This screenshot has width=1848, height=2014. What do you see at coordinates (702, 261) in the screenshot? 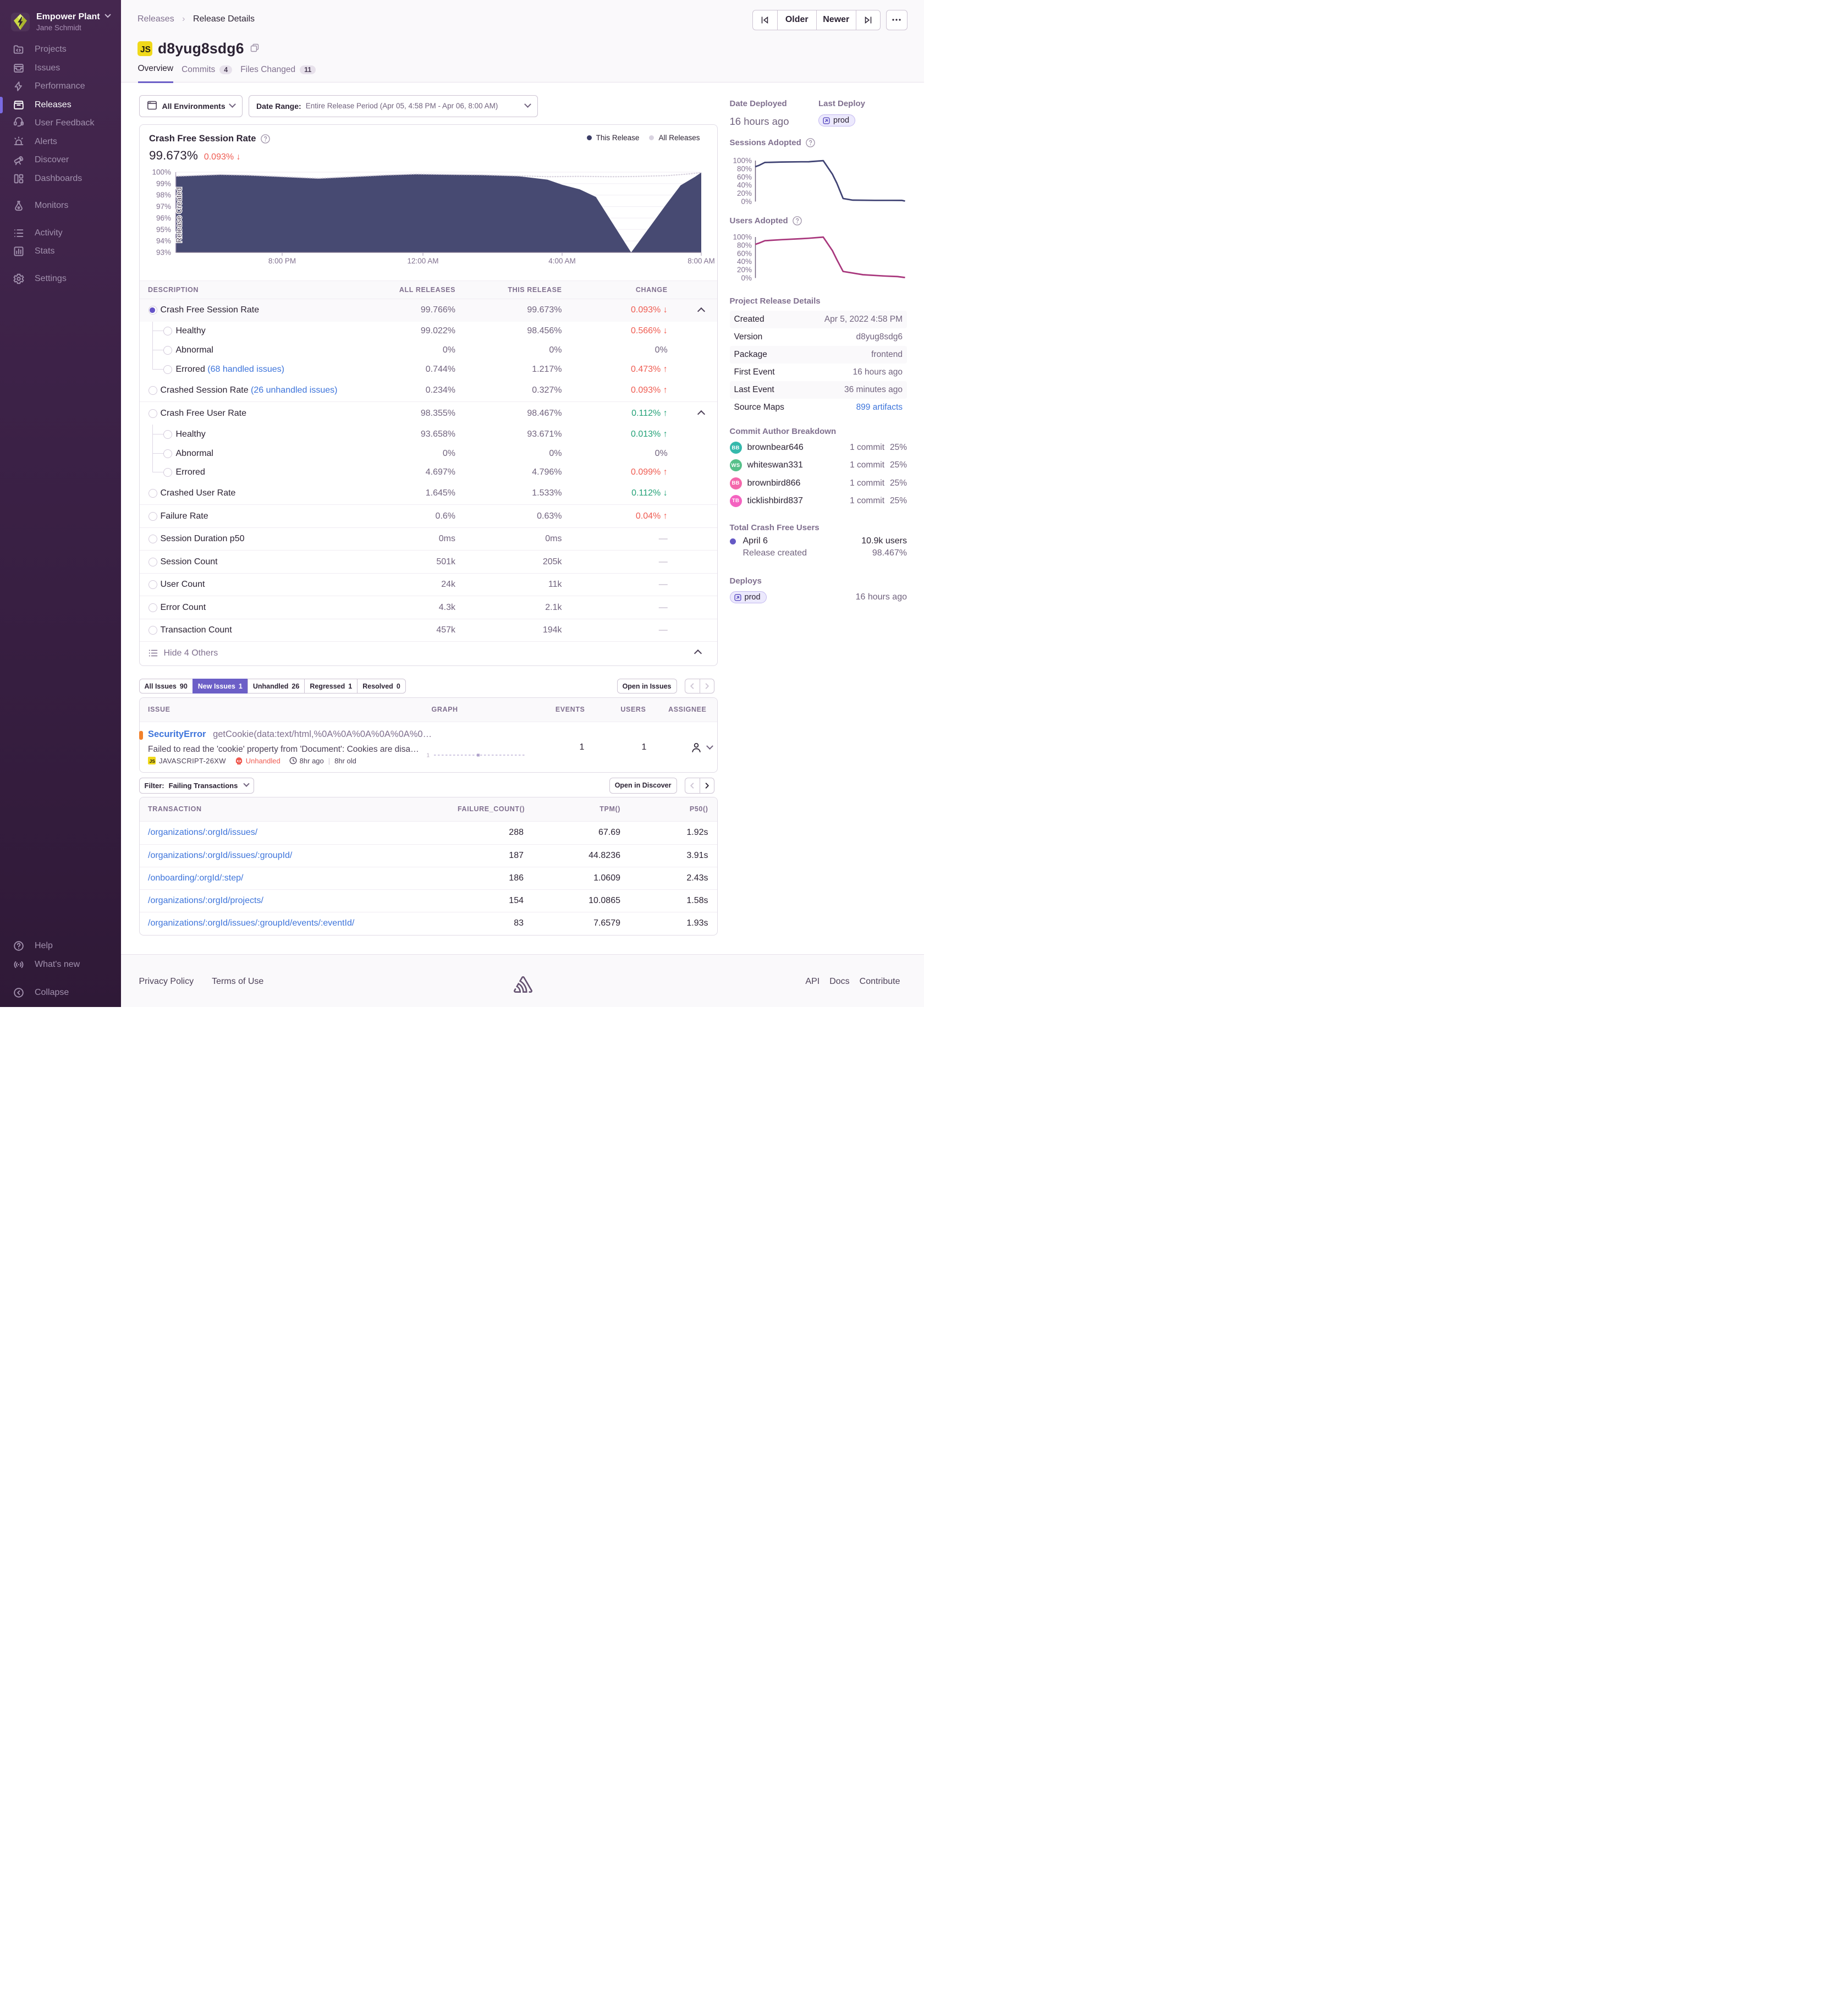
I see `svg-text: 8:00 AM` at bounding box center [702, 261].